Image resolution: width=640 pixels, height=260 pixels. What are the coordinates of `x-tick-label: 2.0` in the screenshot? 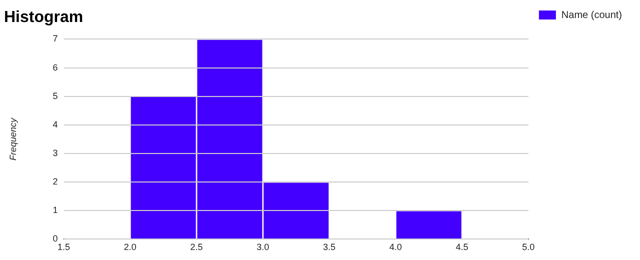 It's located at (130, 247).